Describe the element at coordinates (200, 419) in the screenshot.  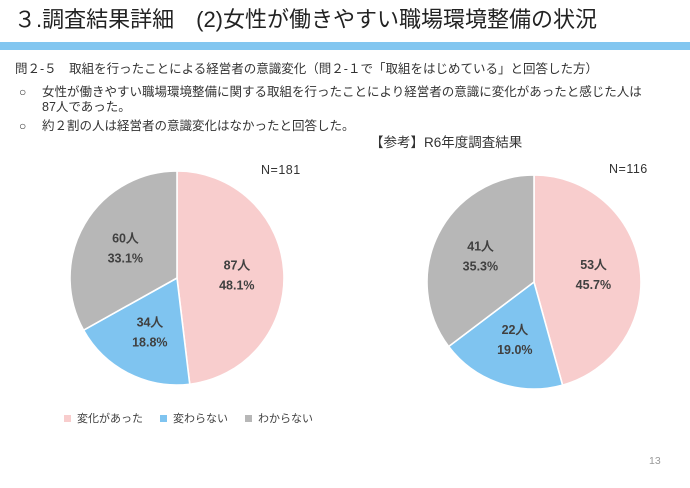
I see `legend-label: 変わらない` at that location.